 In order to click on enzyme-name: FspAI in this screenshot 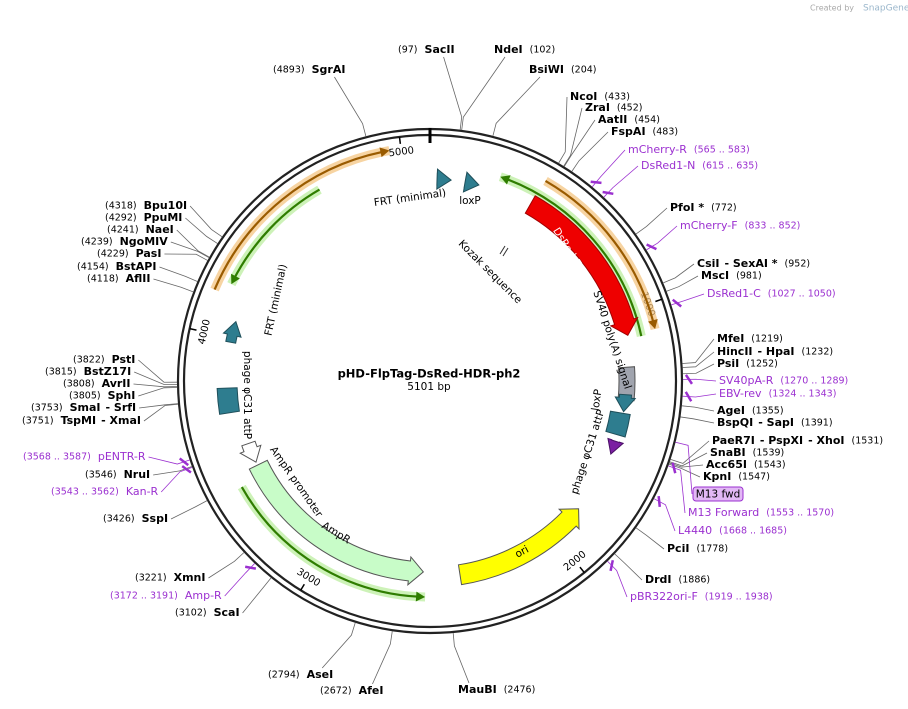, I will do `click(628, 131)`.